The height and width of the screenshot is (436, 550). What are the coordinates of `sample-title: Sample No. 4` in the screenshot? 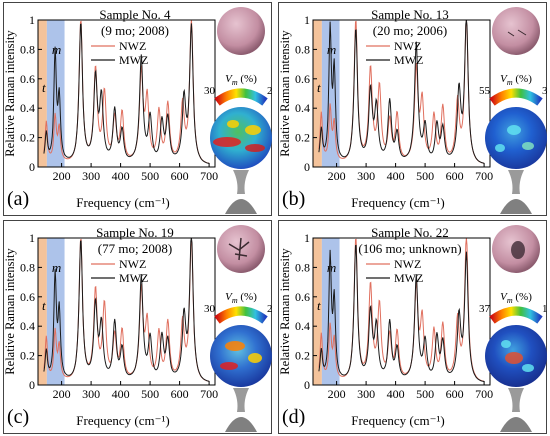 It's located at (135, 14).